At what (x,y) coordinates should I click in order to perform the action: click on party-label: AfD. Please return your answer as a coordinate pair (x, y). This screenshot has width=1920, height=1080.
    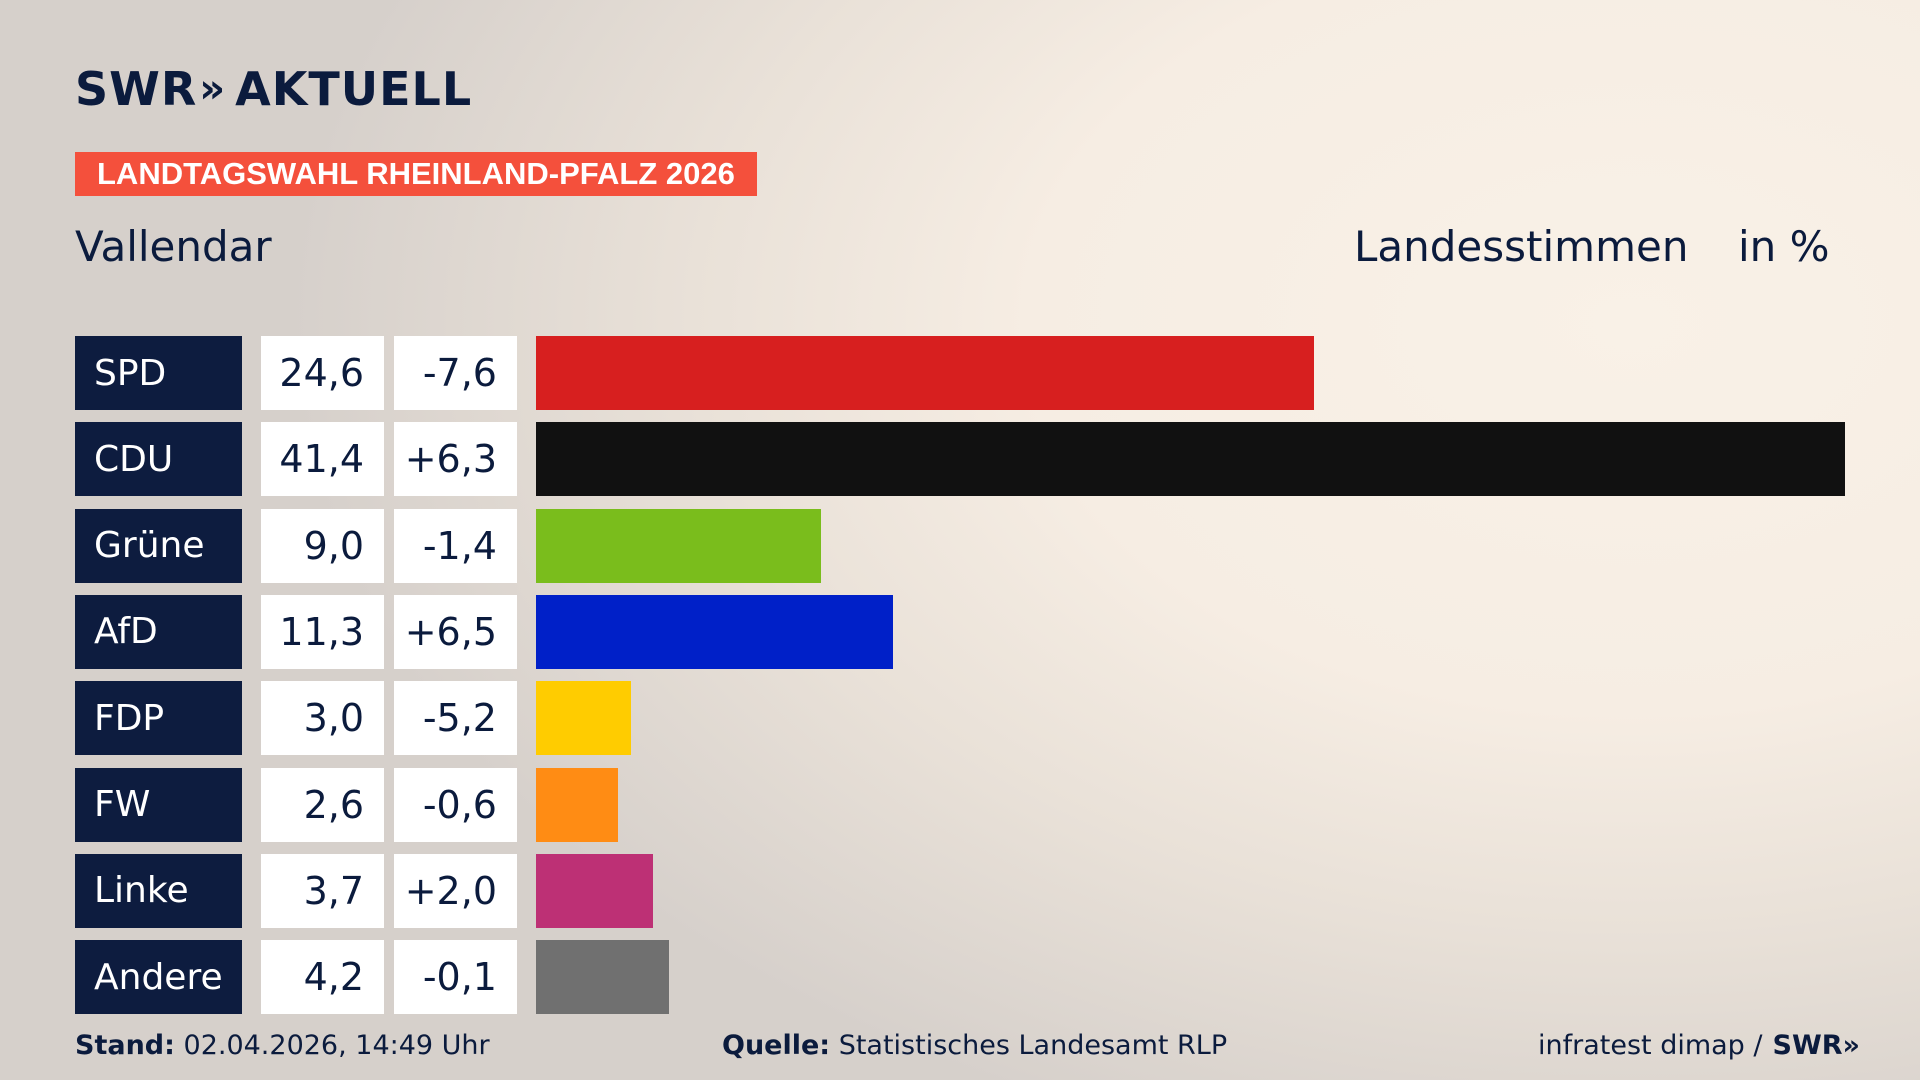
    Looking at the image, I should click on (158, 631).